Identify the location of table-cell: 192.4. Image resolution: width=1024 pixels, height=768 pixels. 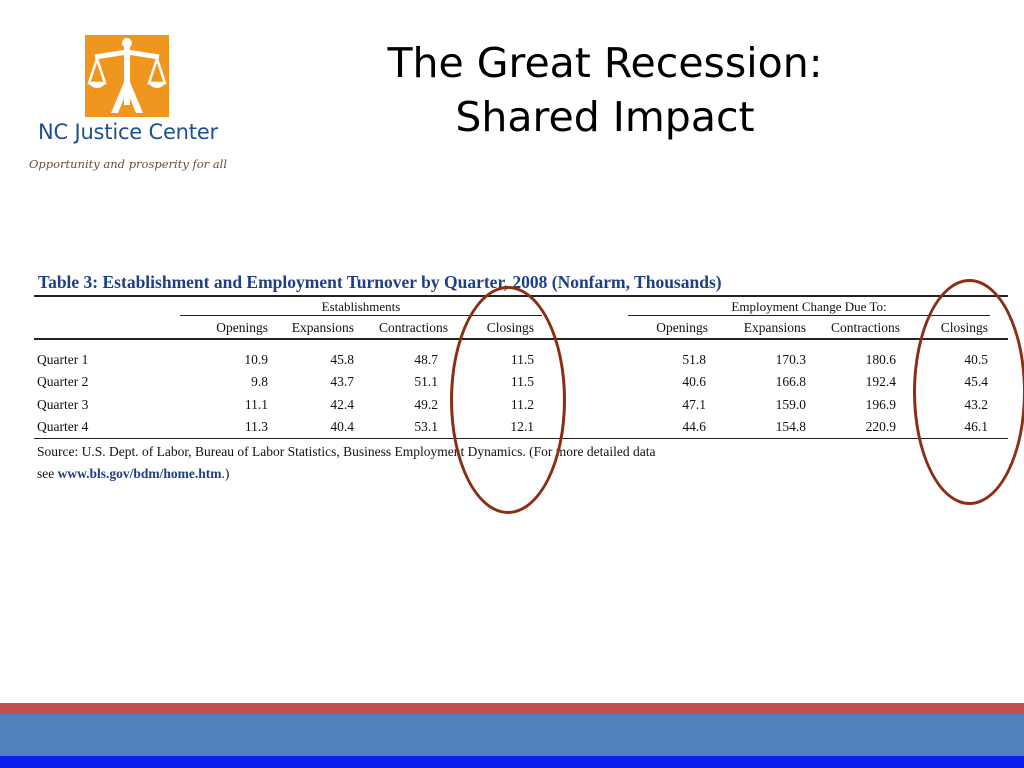
(880, 381).